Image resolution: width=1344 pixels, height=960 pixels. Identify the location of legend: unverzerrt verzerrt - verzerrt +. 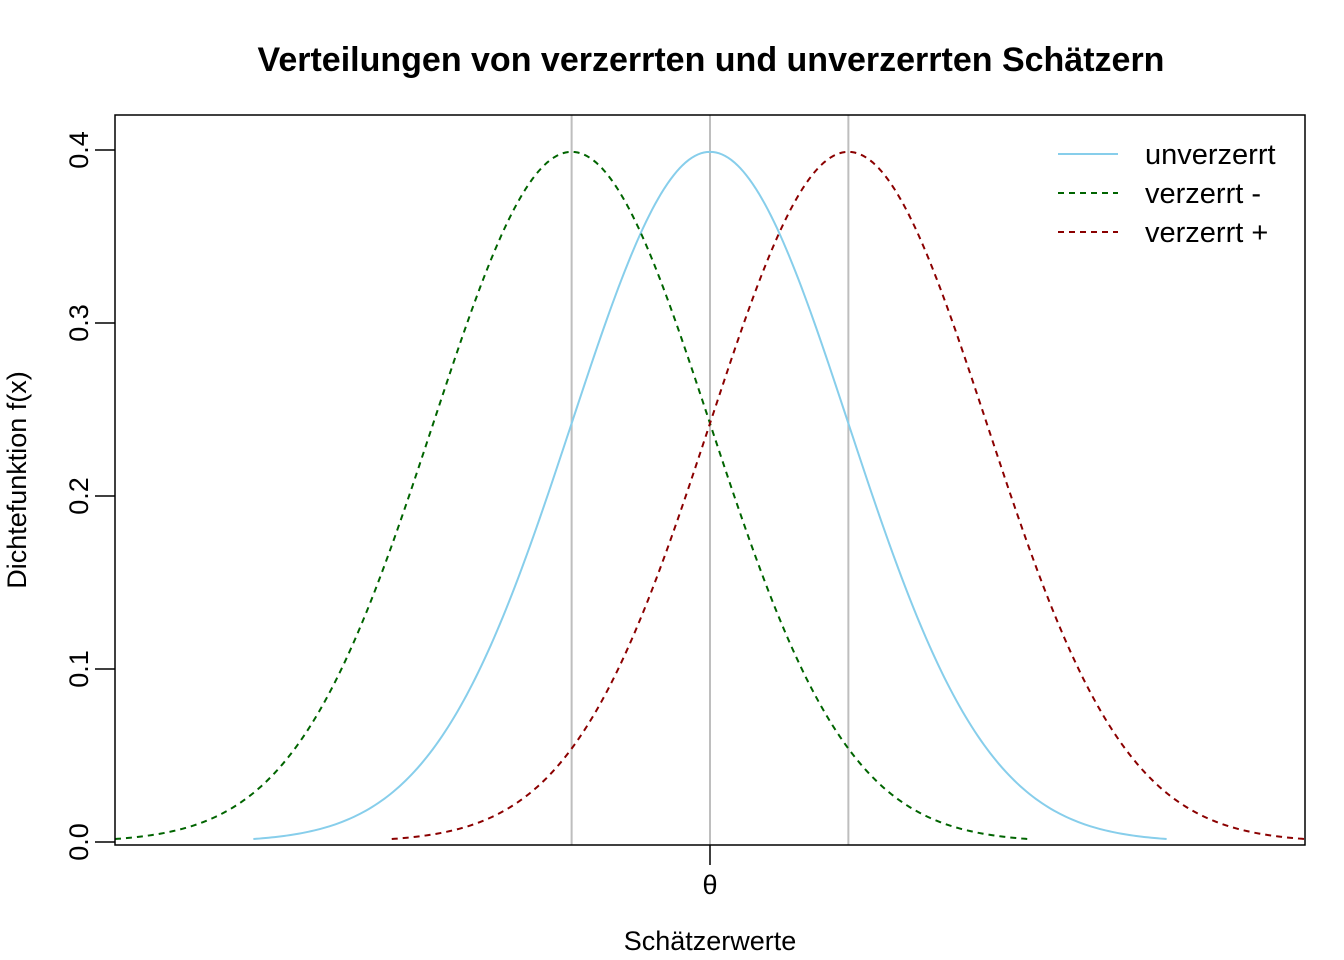
(1167, 194).